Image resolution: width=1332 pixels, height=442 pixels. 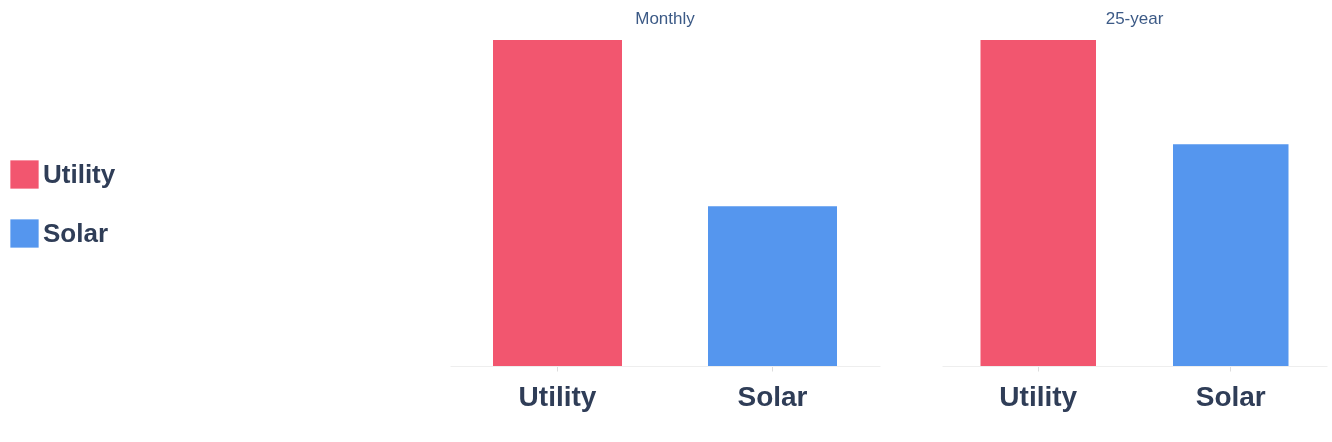 What do you see at coordinates (1134, 18) in the screenshot?
I see `chart-title: 25-year` at bounding box center [1134, 18].